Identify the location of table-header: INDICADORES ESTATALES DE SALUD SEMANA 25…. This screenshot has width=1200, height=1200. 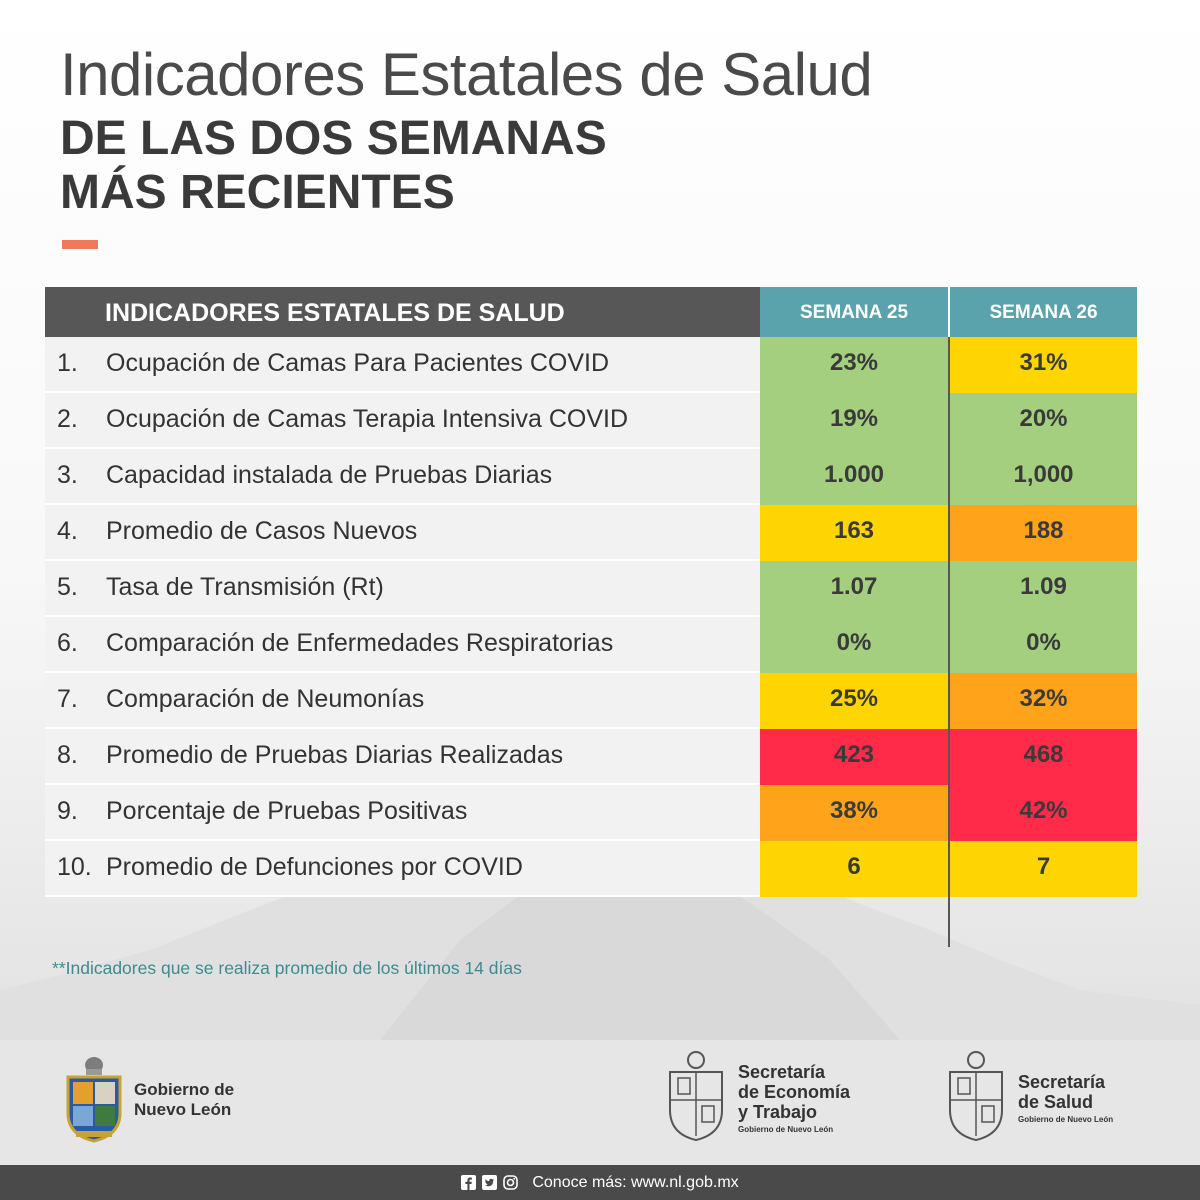
(591, 312).